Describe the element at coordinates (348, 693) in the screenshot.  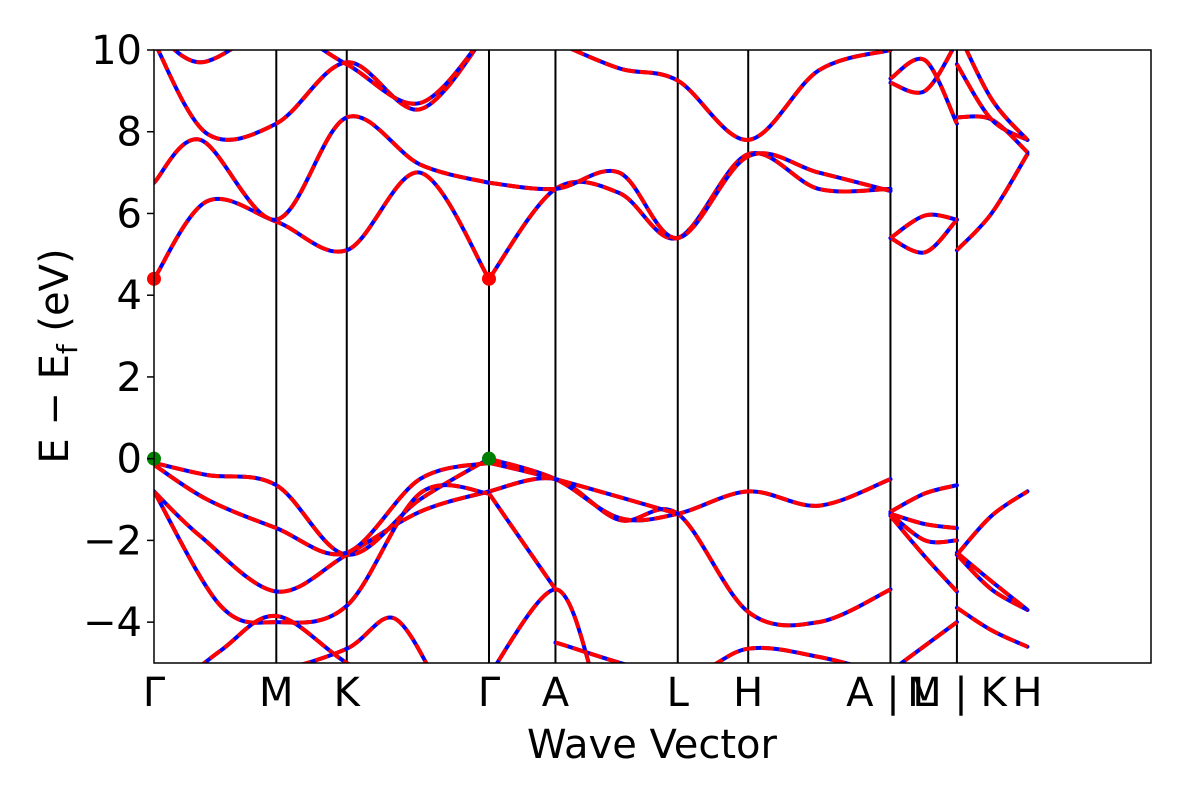
I see `x-tick-label: K` at that location.